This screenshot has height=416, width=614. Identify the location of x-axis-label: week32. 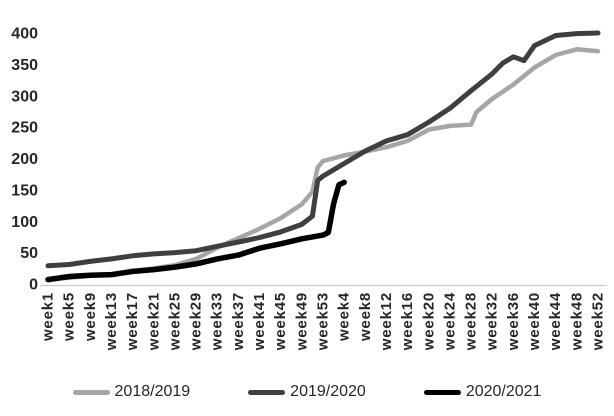
(492, 321).